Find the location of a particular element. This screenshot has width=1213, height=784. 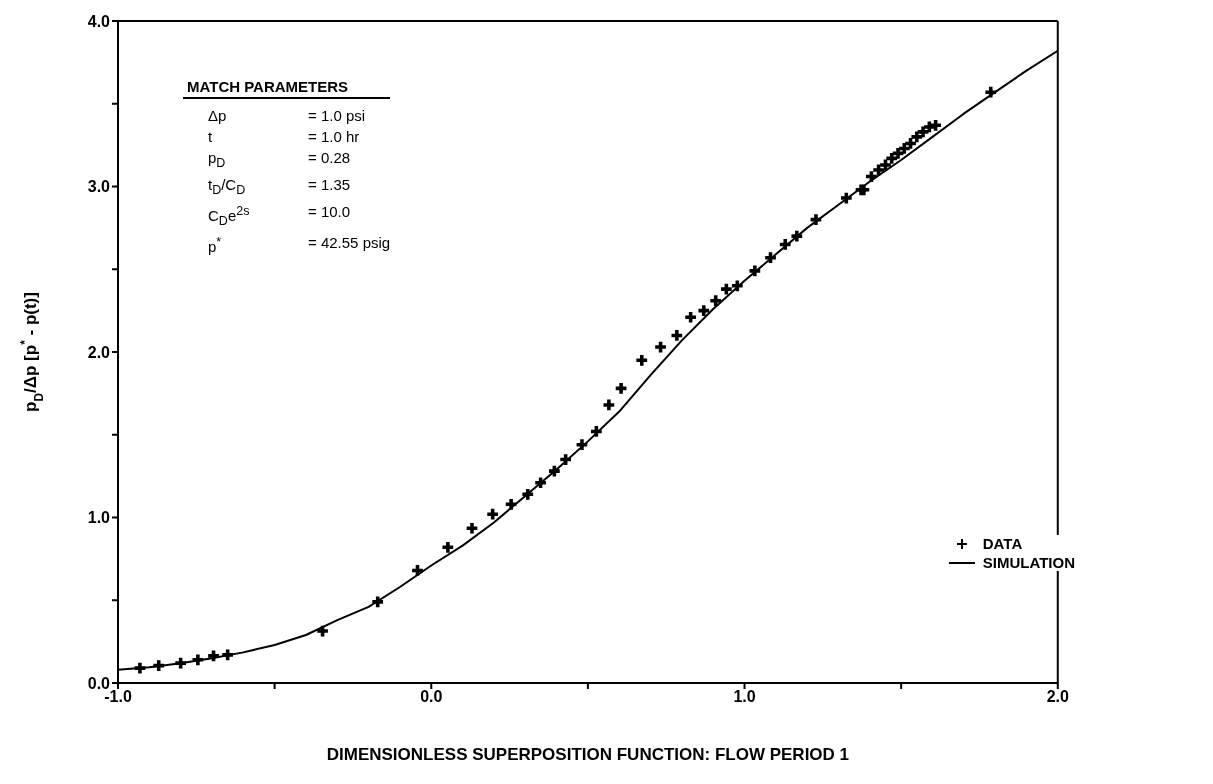

x-tick-label: 2.0 is located at coordinates (1057, 697).